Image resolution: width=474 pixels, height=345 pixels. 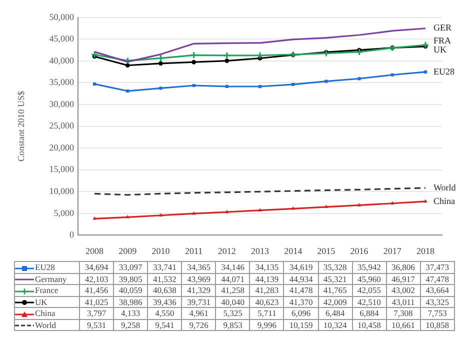 I want to click on y-tick-label: 40,000, so click(x=61, y=60).